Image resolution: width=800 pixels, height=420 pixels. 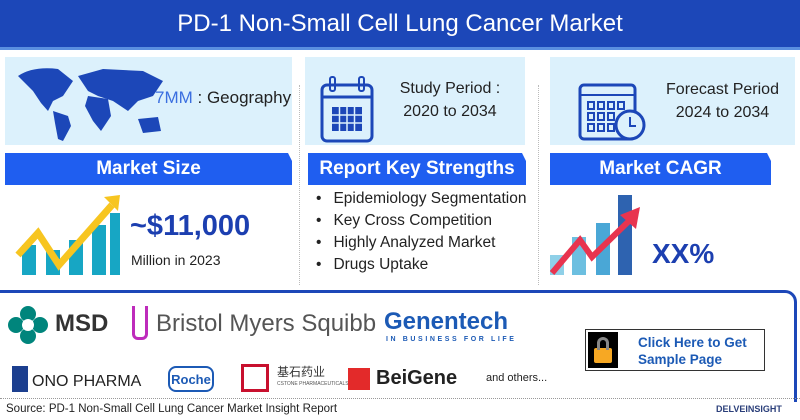 What do you see at coordinates (190, 226) in the screenshot?
I see `market-size-value: ~$11,000` at bounding box center [190, 226].